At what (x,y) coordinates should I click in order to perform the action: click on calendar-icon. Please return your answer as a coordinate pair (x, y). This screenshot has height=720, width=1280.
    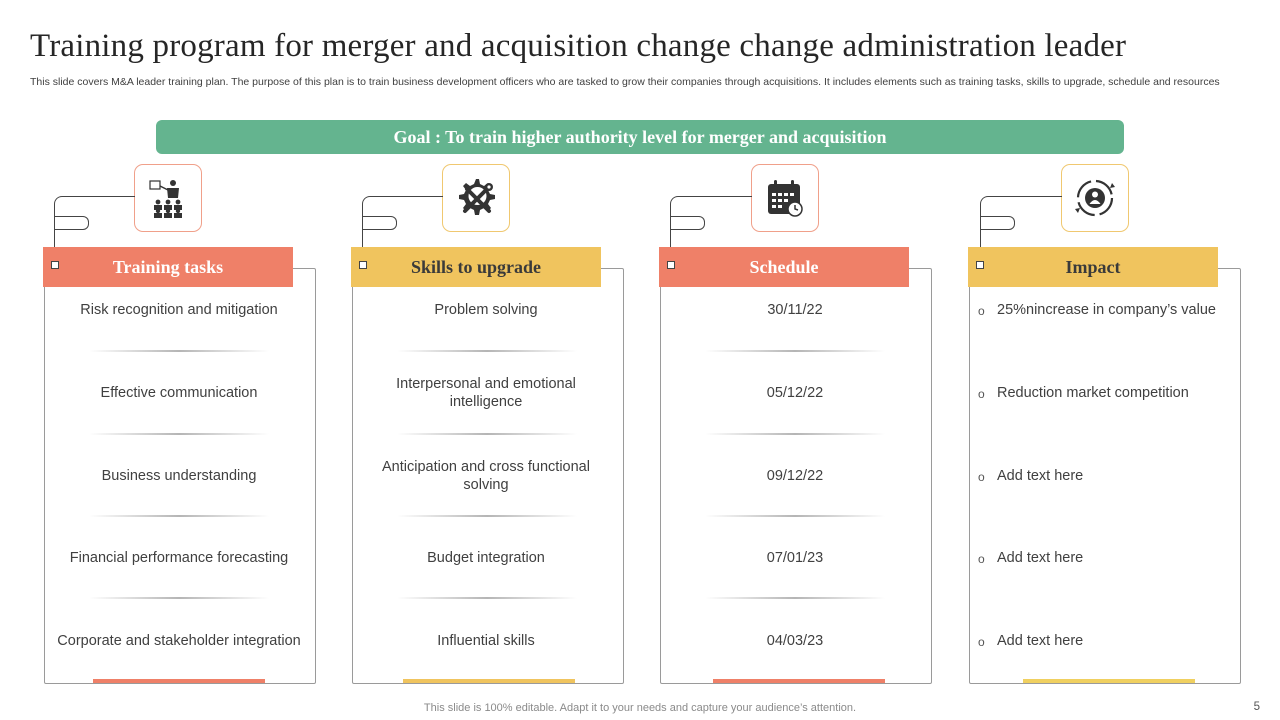
    Looking at the image, I should click on (785, 198).